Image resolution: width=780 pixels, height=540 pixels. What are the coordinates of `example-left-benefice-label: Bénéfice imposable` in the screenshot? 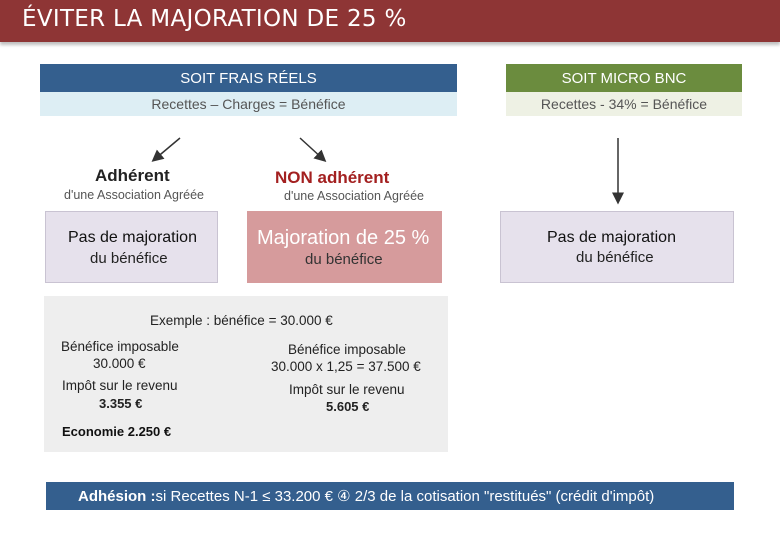 It's located at (120, 346).